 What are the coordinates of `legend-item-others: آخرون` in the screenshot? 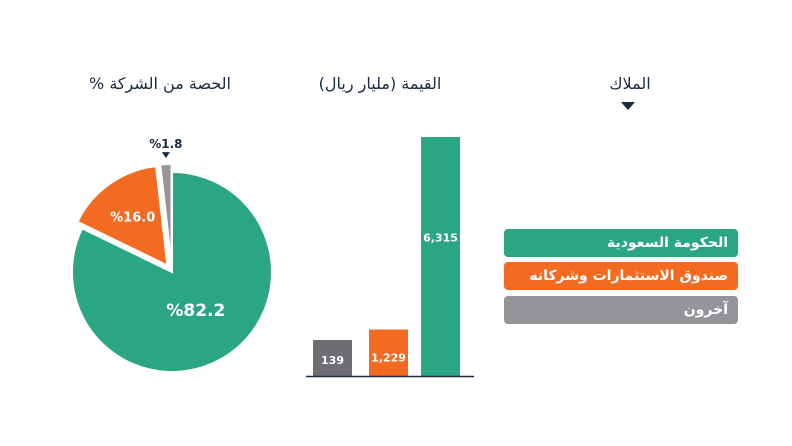 It's located at (621, 310).